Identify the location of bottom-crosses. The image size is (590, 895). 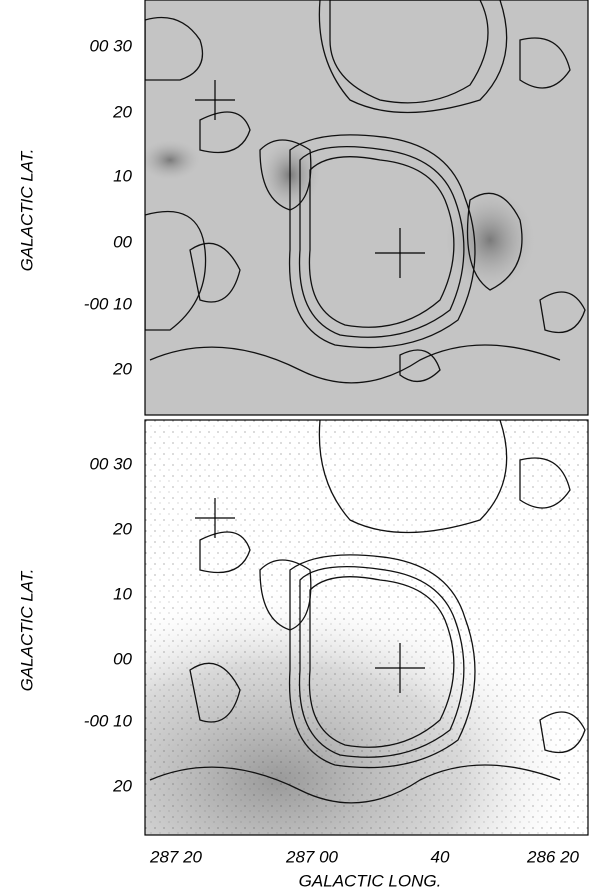
(310, 595).